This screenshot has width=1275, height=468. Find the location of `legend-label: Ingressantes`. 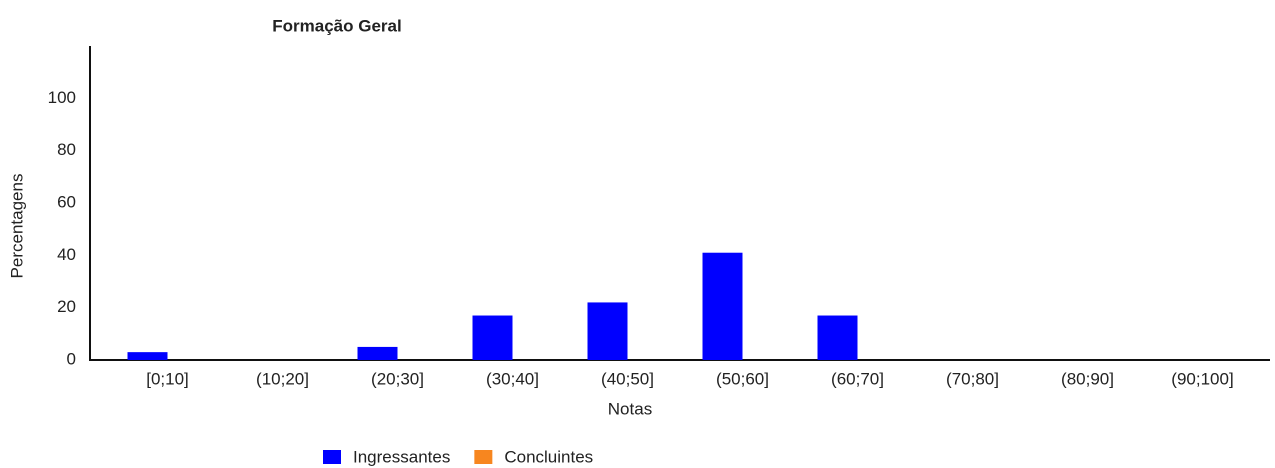

legend-label: Ingressantes is located at coordinates (401, 456).